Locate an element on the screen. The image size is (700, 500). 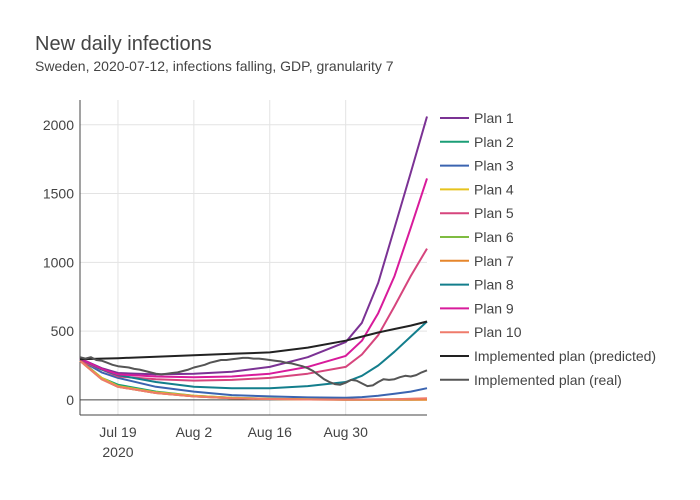
y-tick-label: 0 is located at coordinates (70, 400).